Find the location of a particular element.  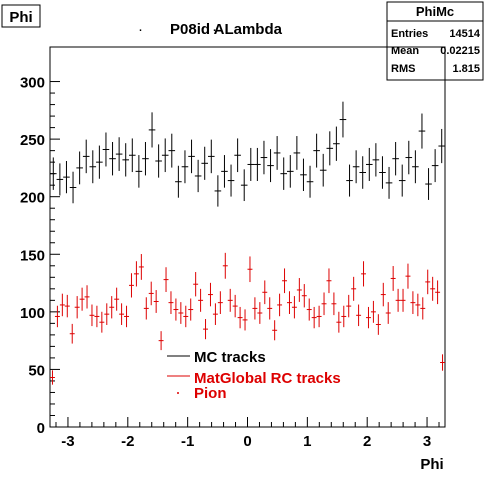

stats-value: 14514 is located at coordinates (464, 34).